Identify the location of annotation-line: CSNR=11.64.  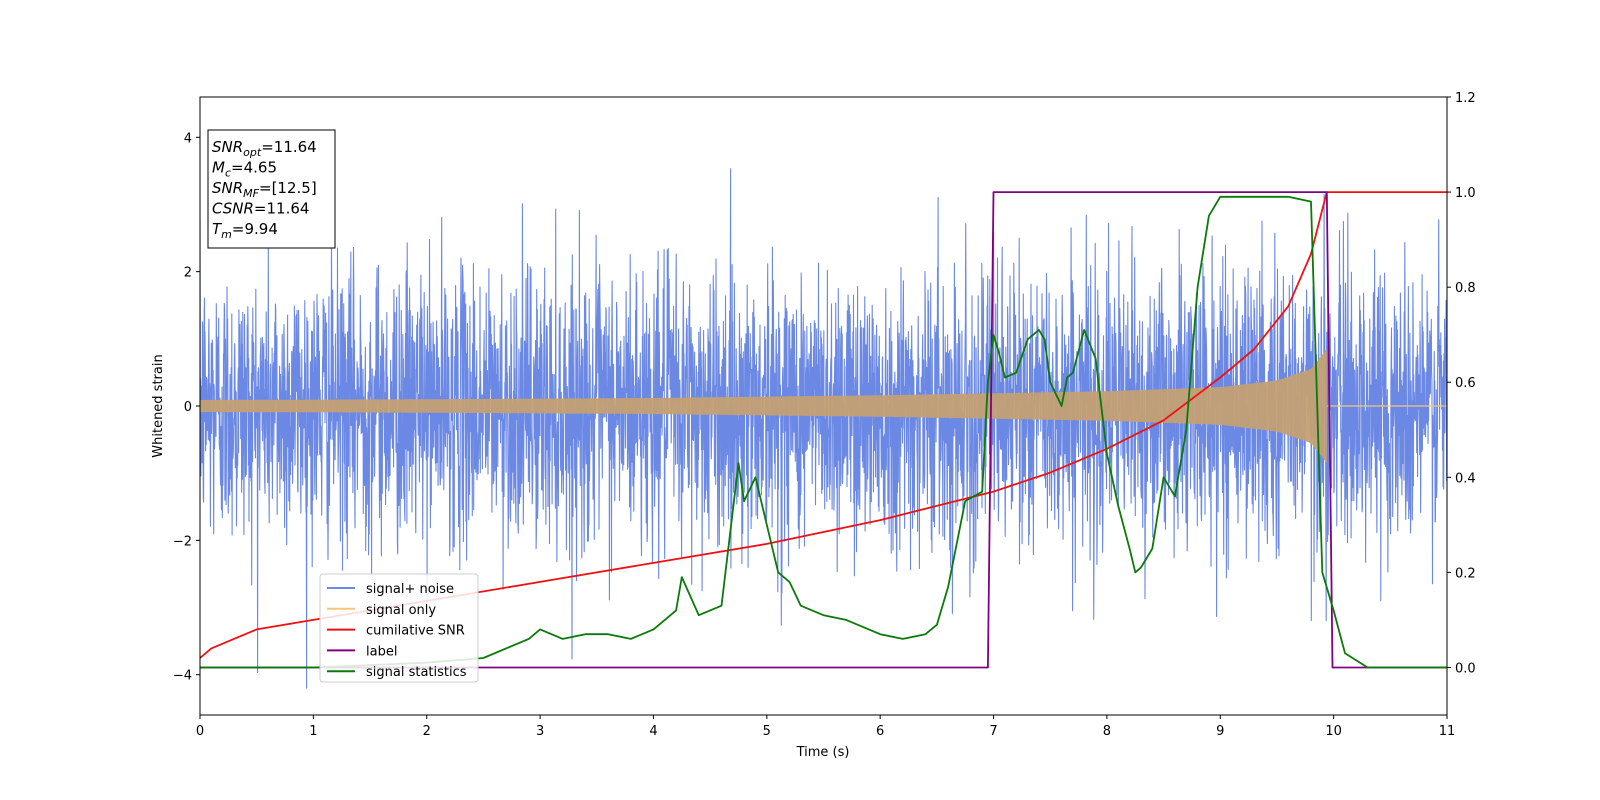
(260, 209).